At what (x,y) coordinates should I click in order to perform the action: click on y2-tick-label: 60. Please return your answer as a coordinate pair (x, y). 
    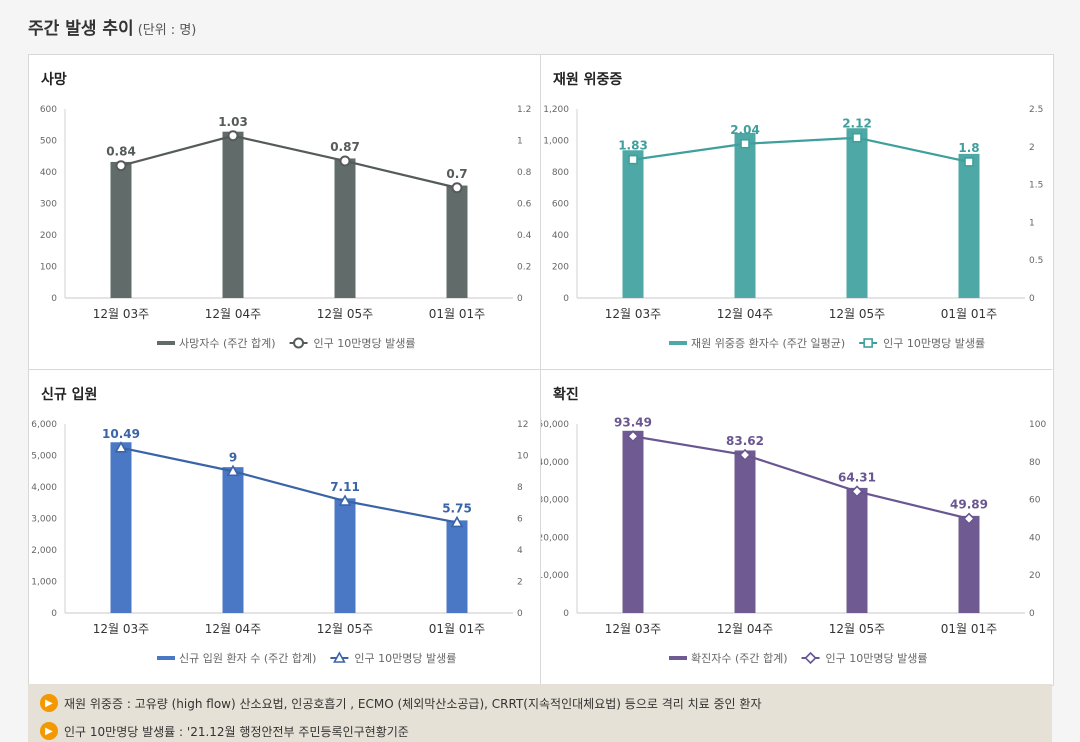
    Looking at the image, I should click on (1035, 501).